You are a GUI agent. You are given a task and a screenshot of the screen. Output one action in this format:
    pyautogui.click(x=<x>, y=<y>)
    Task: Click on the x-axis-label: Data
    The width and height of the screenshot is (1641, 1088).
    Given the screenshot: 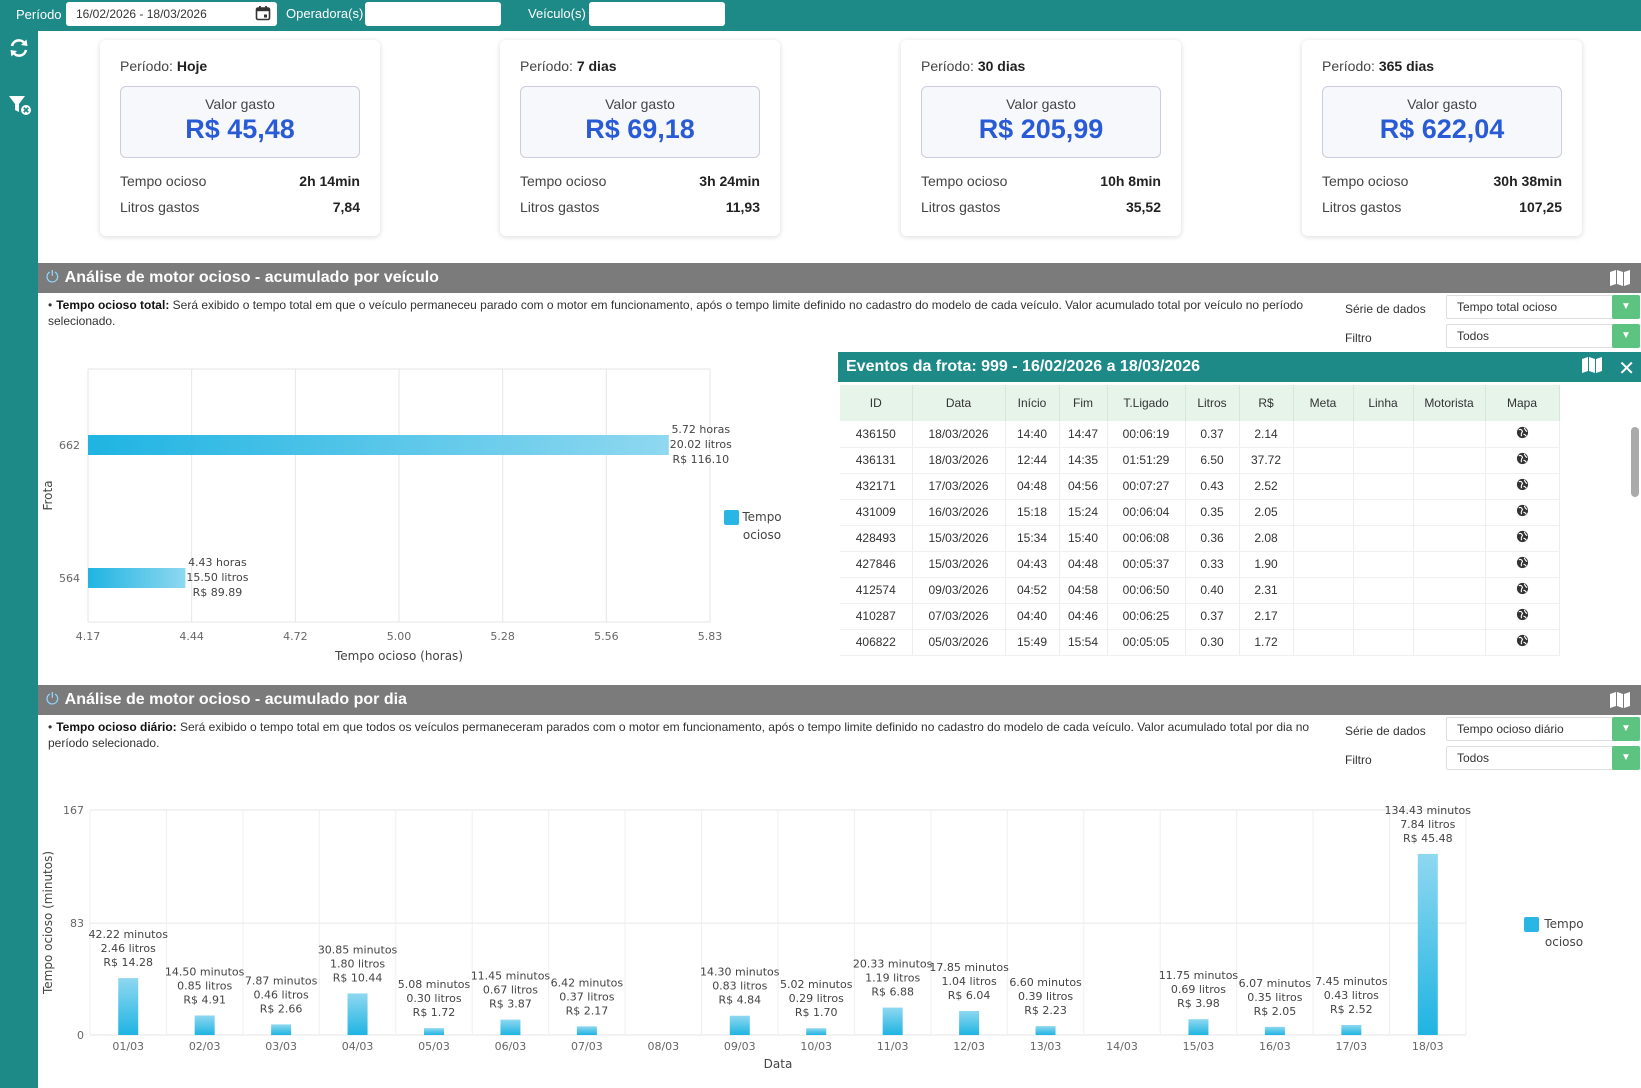 What is the action you would take?
    pyautogui.click(x=778, y=1064)
    